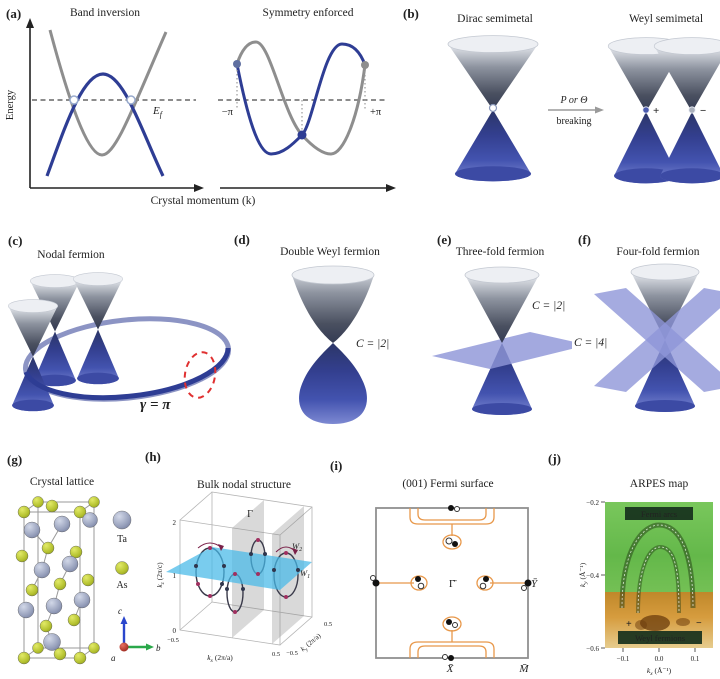 This screenshot has height=679, width=720. Describe the element at coordinates (276, 654) in the screenshot. I see `kx-tick-max: 0.5` at that location.